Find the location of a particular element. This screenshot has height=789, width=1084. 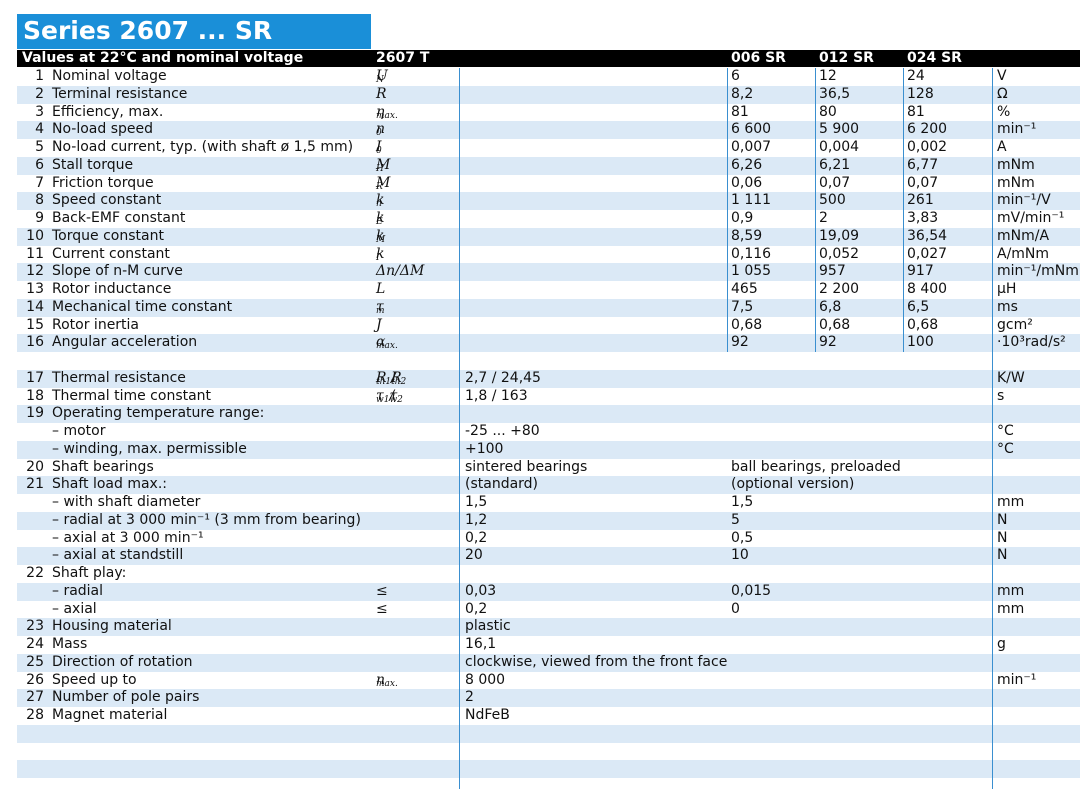

value: 0,052 is located at coordinates (839, 253).